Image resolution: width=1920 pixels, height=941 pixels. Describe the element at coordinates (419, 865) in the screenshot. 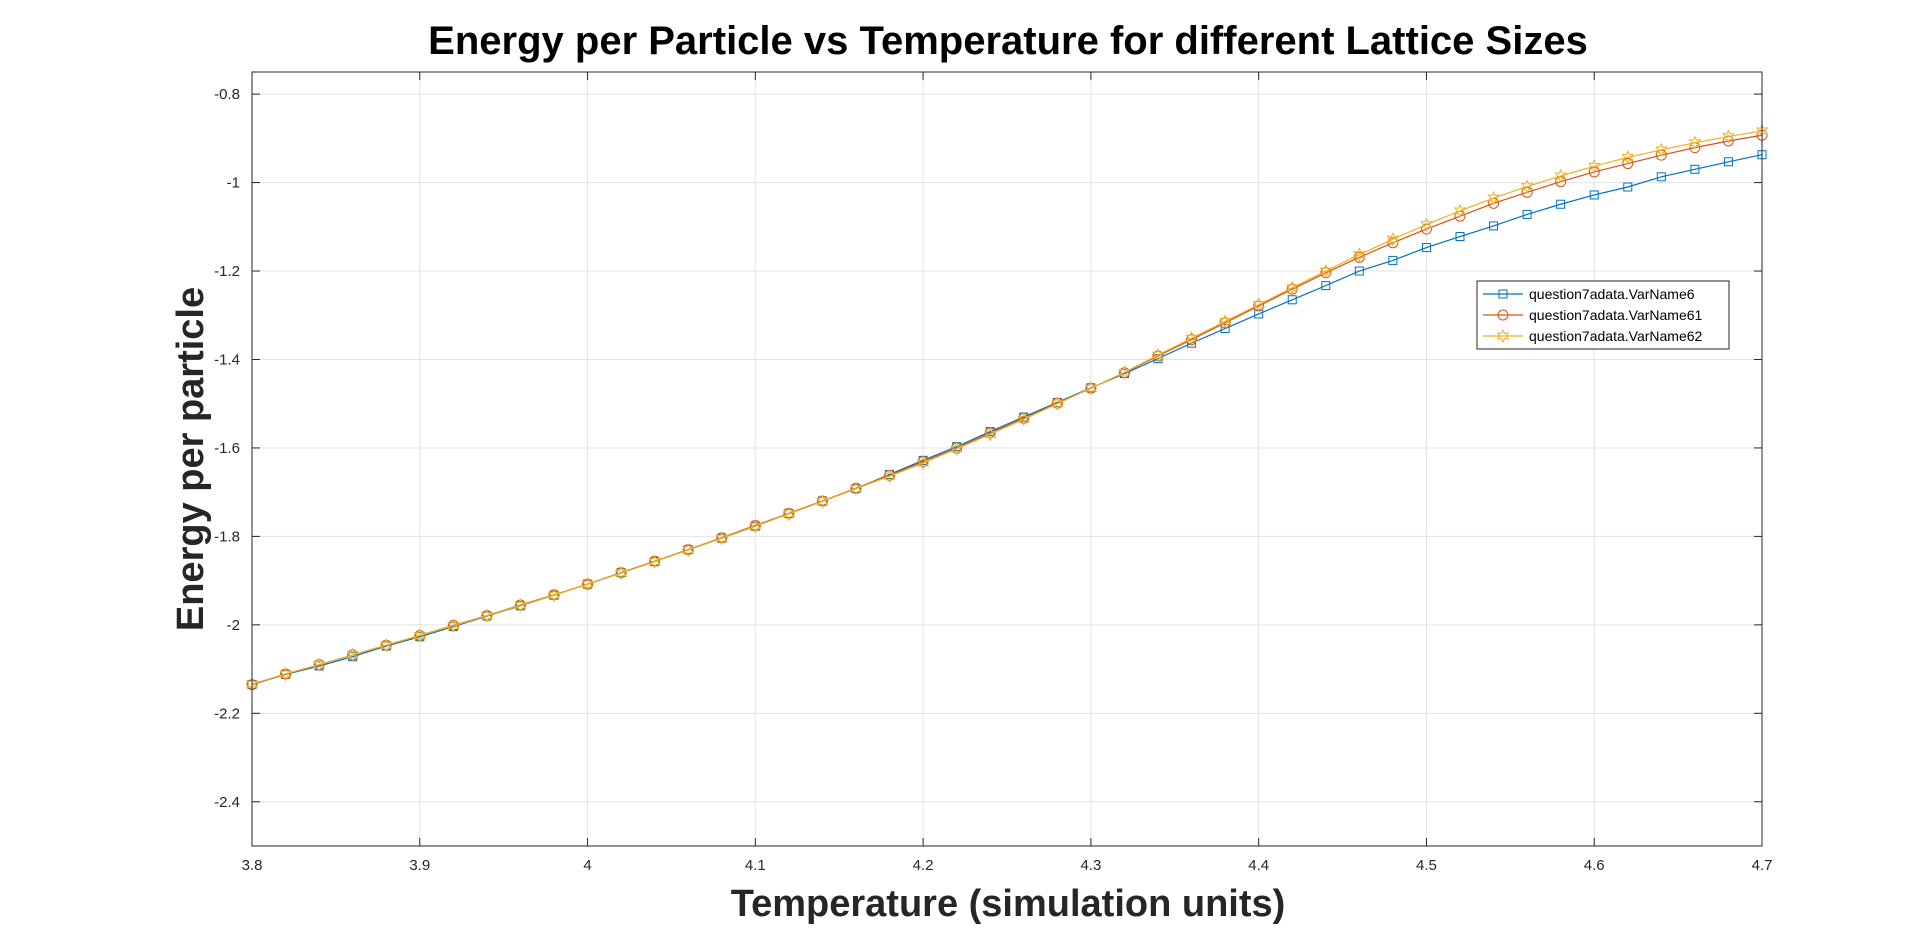

I see `x-tick-label: 3.9` at that location.